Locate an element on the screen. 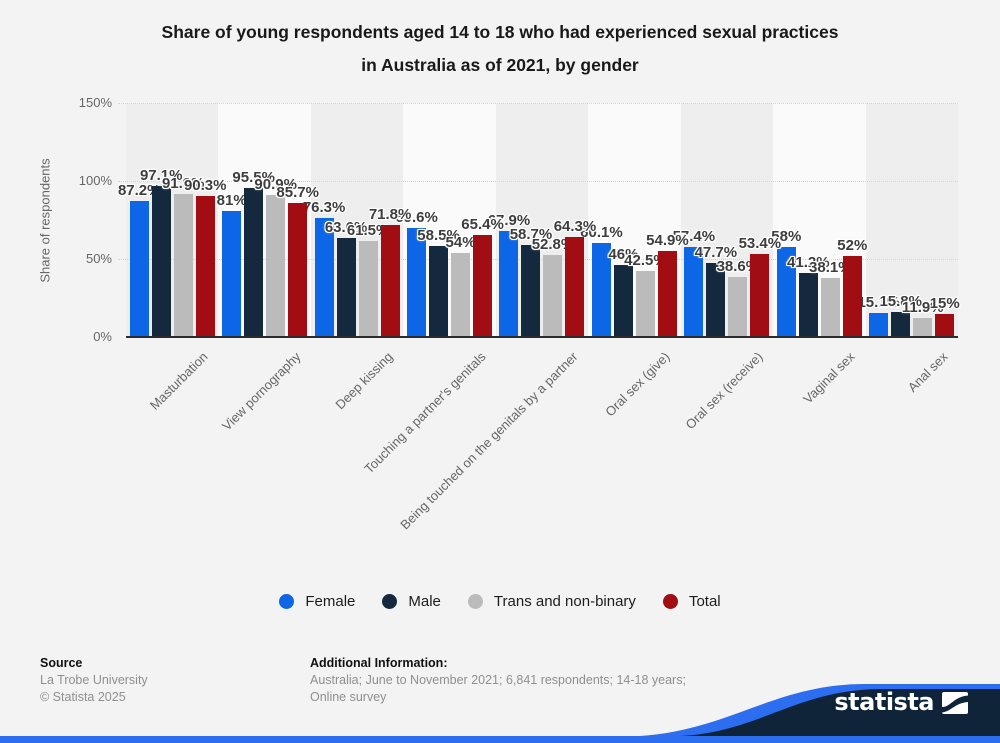 This screenshot has height=743, width=1000. bar-group: 81% 95.5% 90.9% 85.7% is located at coordinates (268, 220).